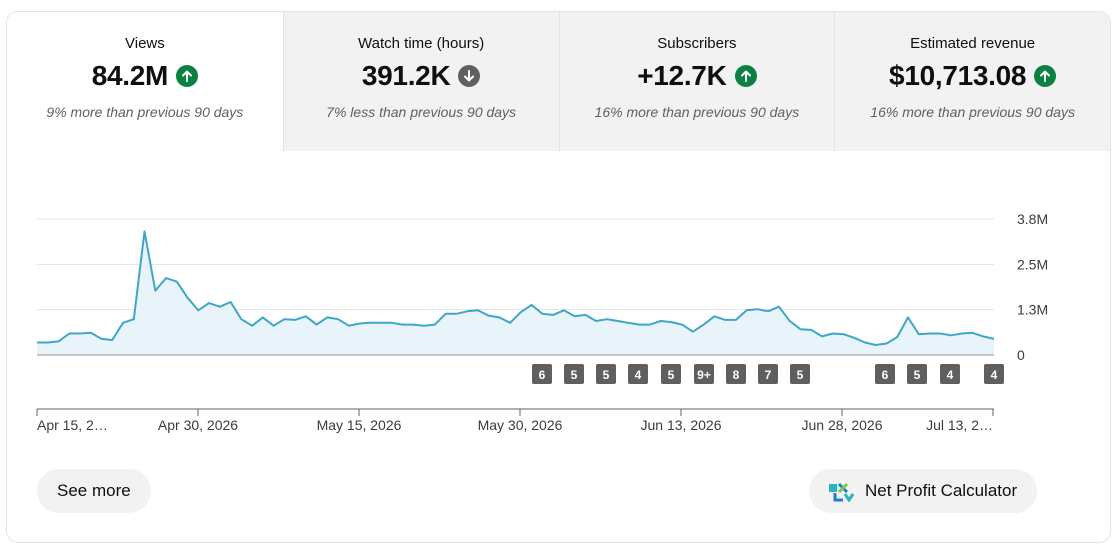 The width and height of the screenshot is (1115, 547). What do you see at coordinates (421, 43) in the screenshot?
I see `metric-label: Watch time (hours)` at bounding box center [421, 43].